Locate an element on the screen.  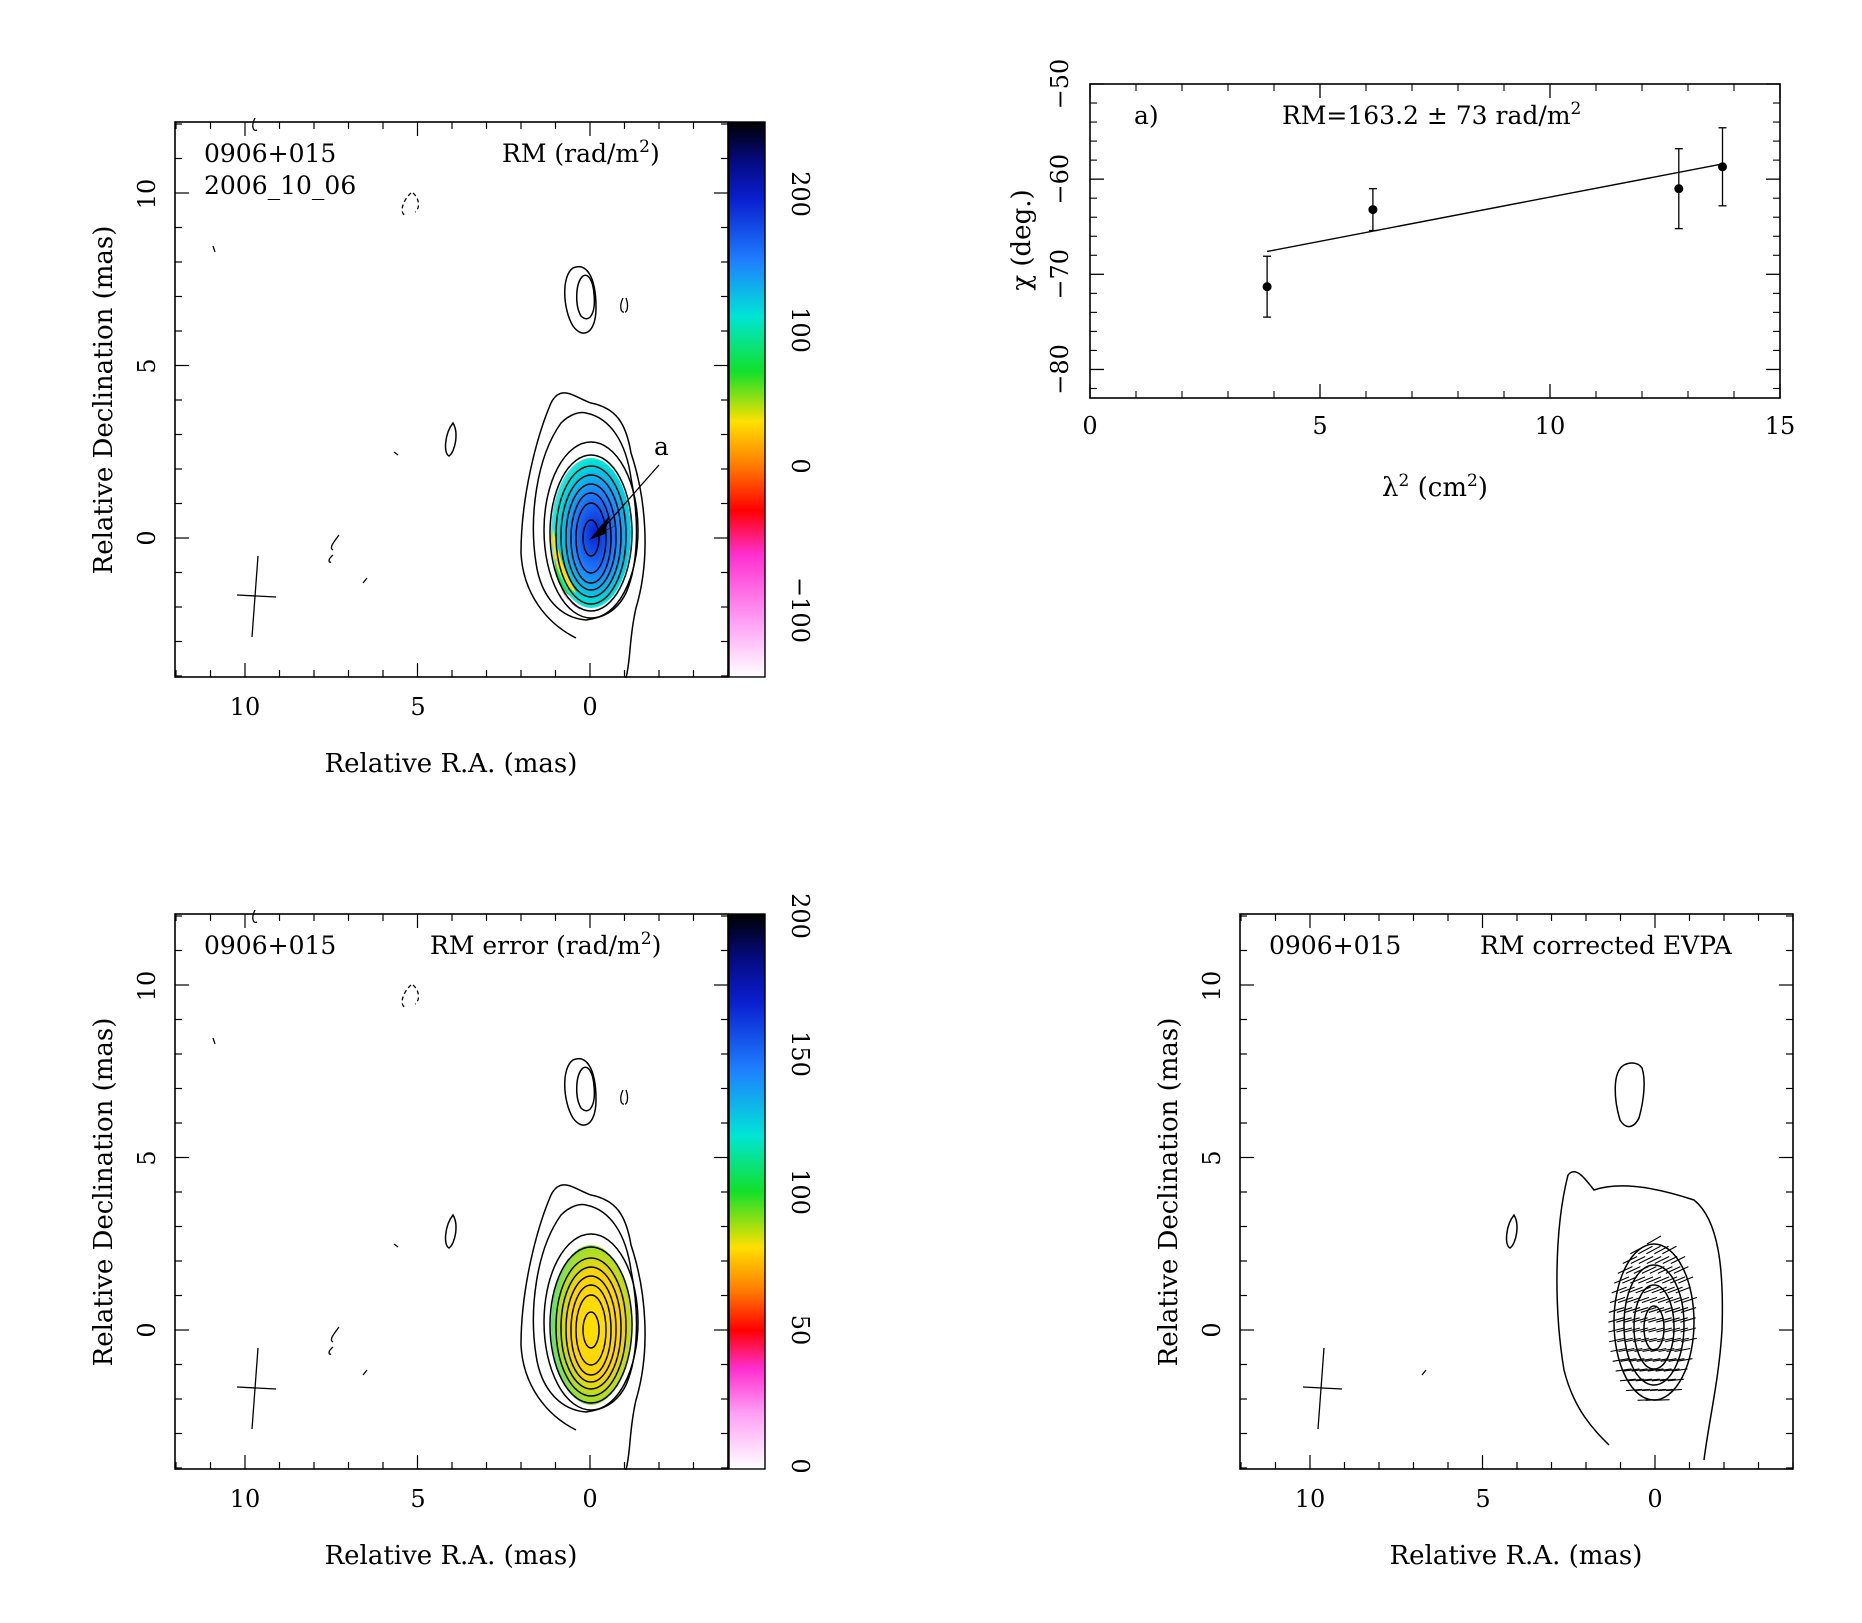
evpa-x-ticks: 10 5 0 is located at coordinates (1479, 1499).